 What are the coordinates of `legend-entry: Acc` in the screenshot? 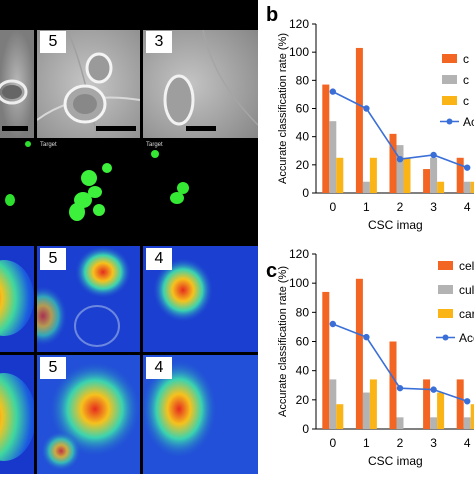 It's located at (466, 338).